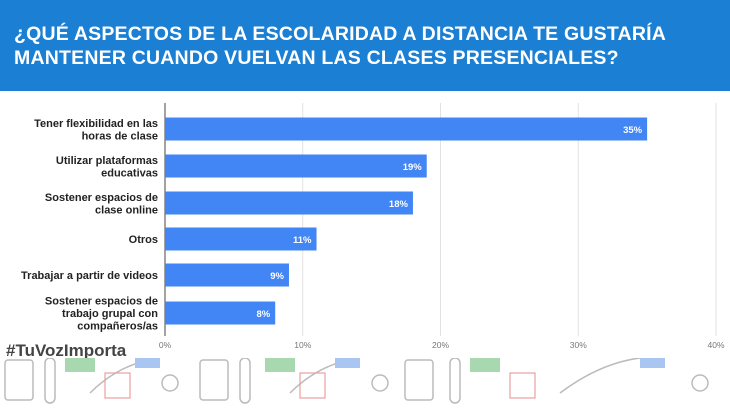  What do you see at coordinates (440, 345) in the screenshot?
I see `x-tick-label: 20%` at bounding box center [440, 345].